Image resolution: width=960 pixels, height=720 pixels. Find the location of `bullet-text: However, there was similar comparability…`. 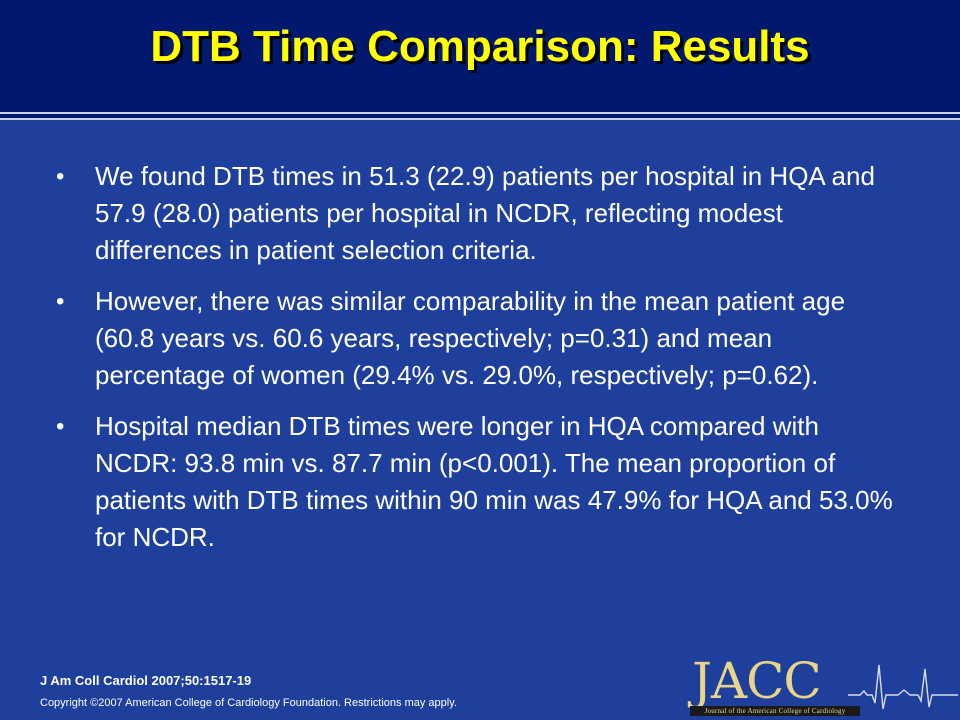

bullet-text: However, there was similar comparability… is located at coordinates (470, 338).